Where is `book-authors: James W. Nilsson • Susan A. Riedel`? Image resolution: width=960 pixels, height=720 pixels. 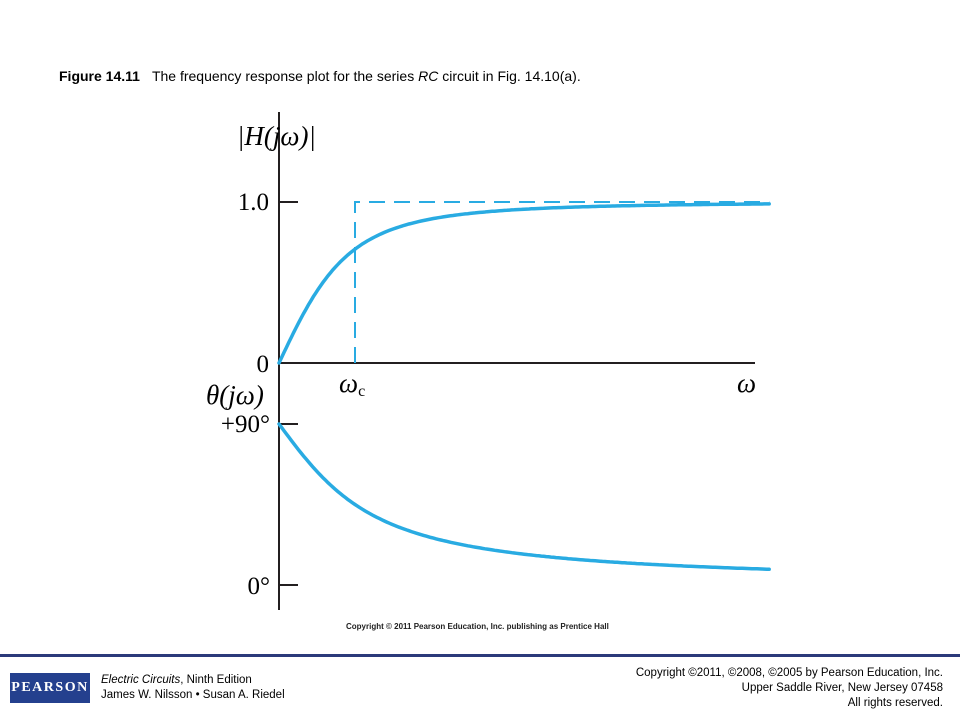
book-authors: James W. Nilsson • Susan A. Riedel is located at coordinates (193, 695).